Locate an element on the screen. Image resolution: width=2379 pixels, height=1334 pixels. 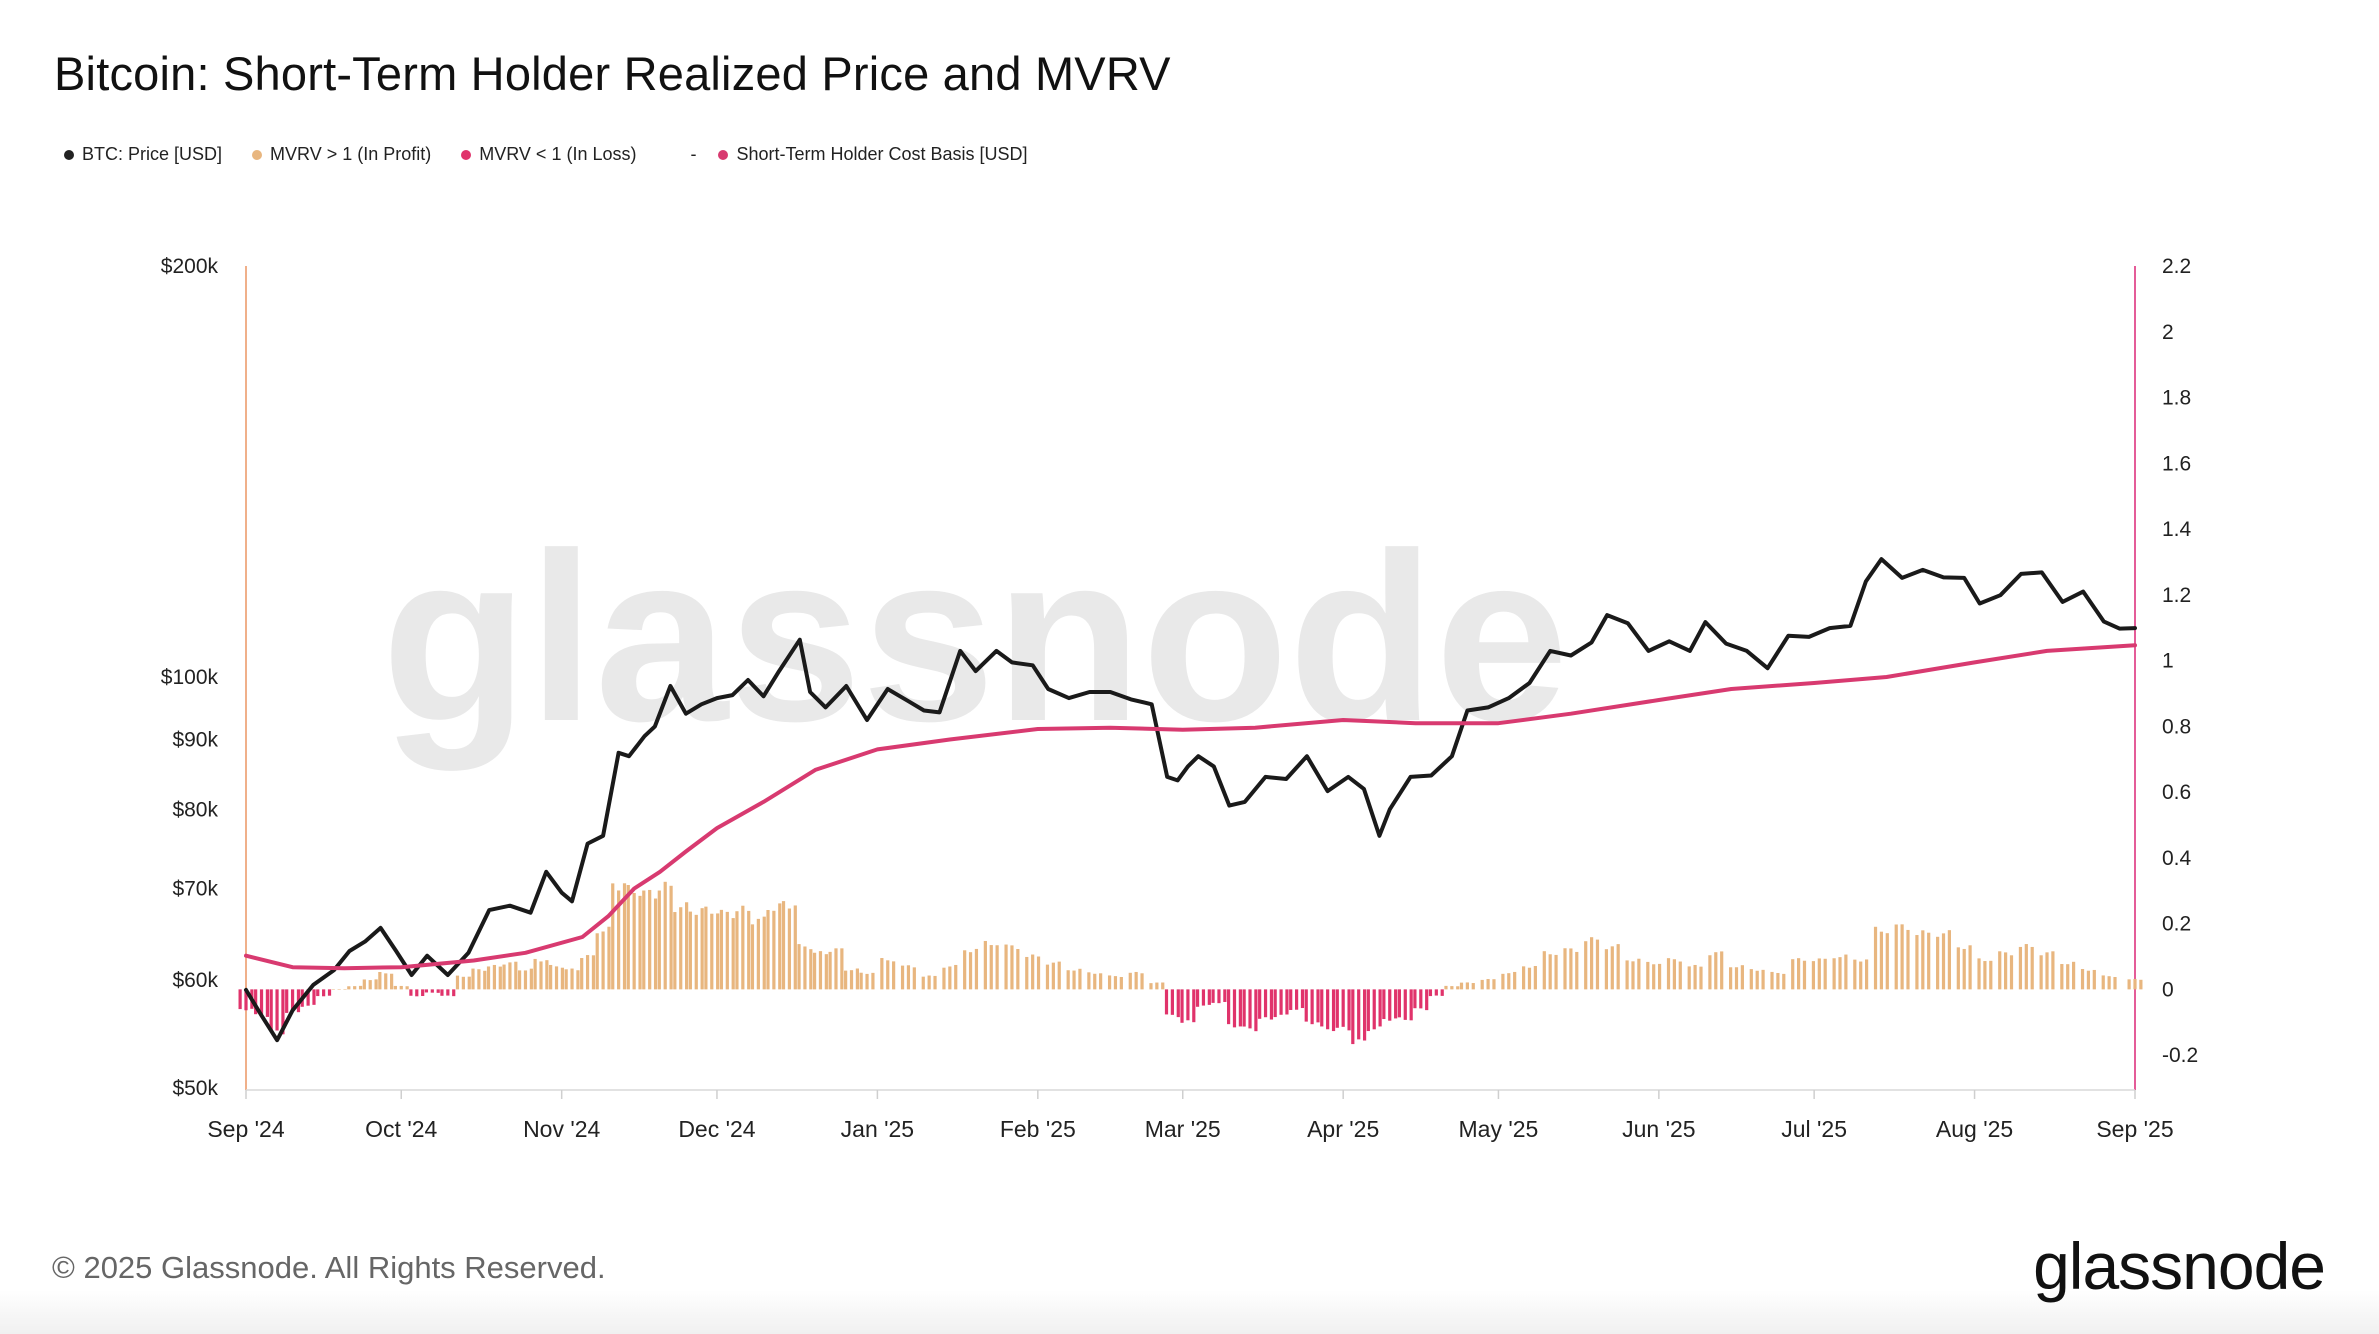
legend-item-mvrv-profit: MVRV > 1 (In Profit) is located at coordinates (341, 154).